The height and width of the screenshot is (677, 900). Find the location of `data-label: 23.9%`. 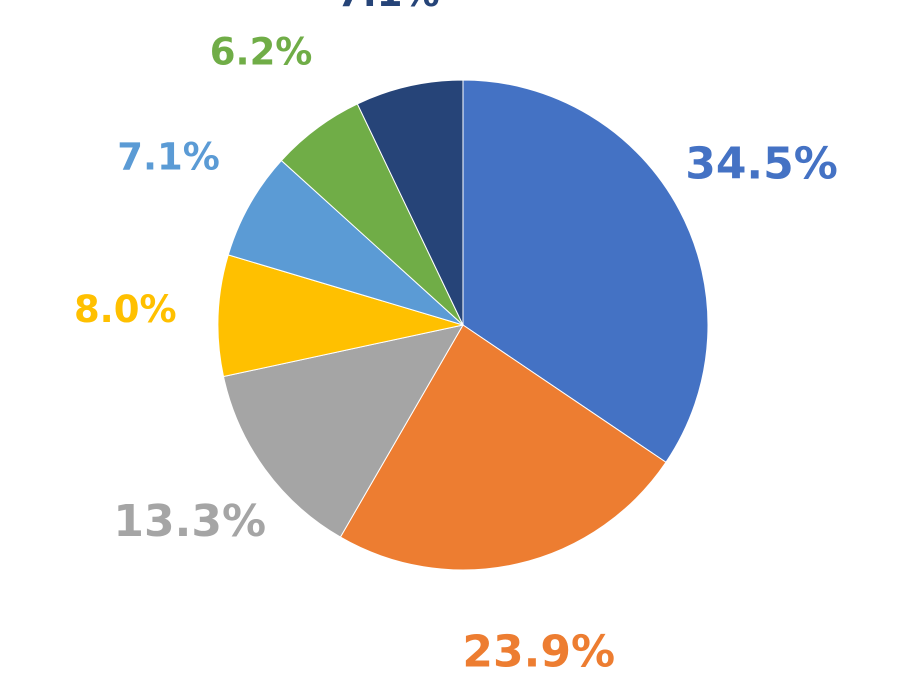

data-label: 23.9% is located at coordinates (538, 649).